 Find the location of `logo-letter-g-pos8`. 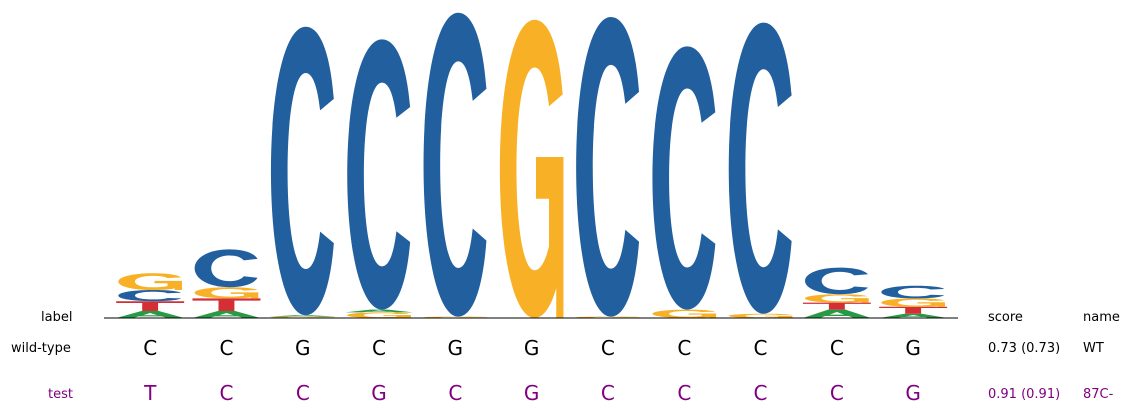

logo-letter-g-pos8 is located at coordinates (684, 313).